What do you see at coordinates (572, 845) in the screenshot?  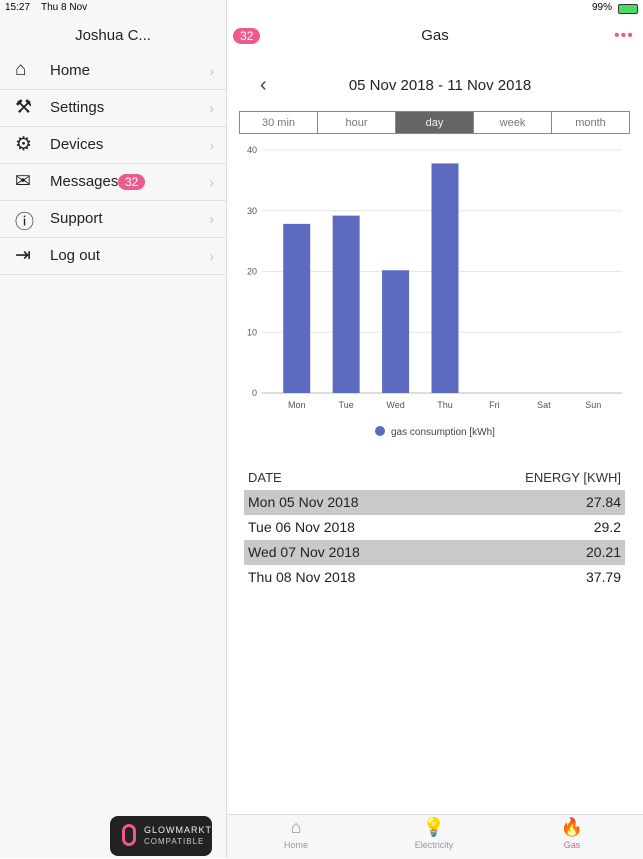 I see `tab-label: Gas` at bounding box center [572, 845].